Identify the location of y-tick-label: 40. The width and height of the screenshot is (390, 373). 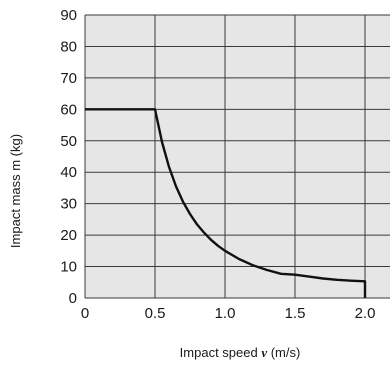
(68, 172).